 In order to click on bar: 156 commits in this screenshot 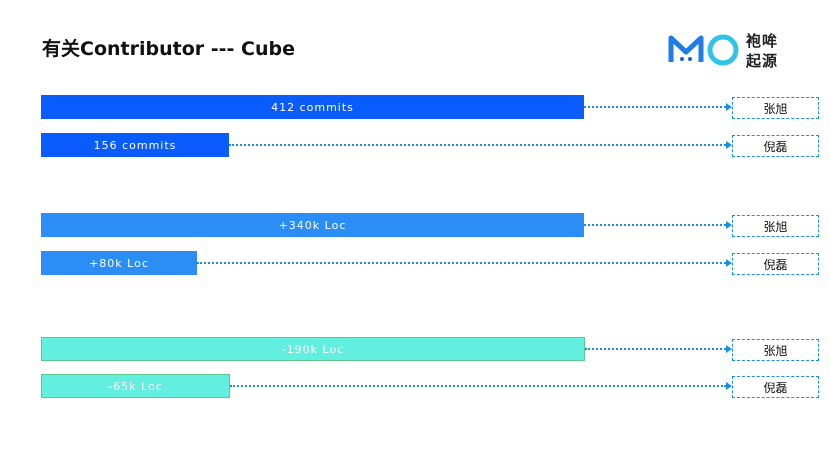, I will do `click(135, 145)`.